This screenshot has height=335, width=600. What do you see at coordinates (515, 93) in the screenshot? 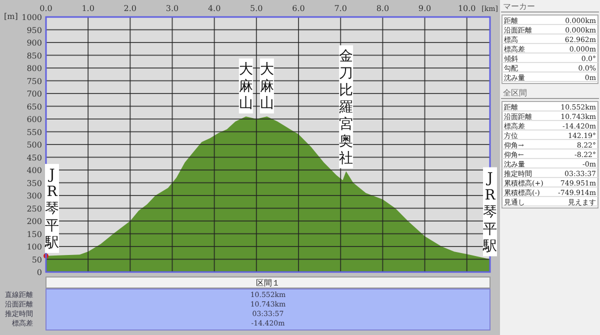
I see `text: 全区間` at bounding box center [515, 93].